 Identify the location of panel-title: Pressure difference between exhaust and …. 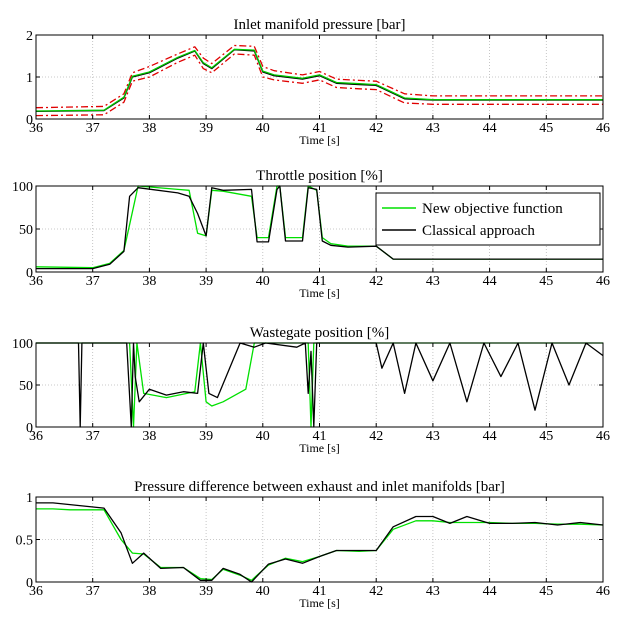
(319, 487).